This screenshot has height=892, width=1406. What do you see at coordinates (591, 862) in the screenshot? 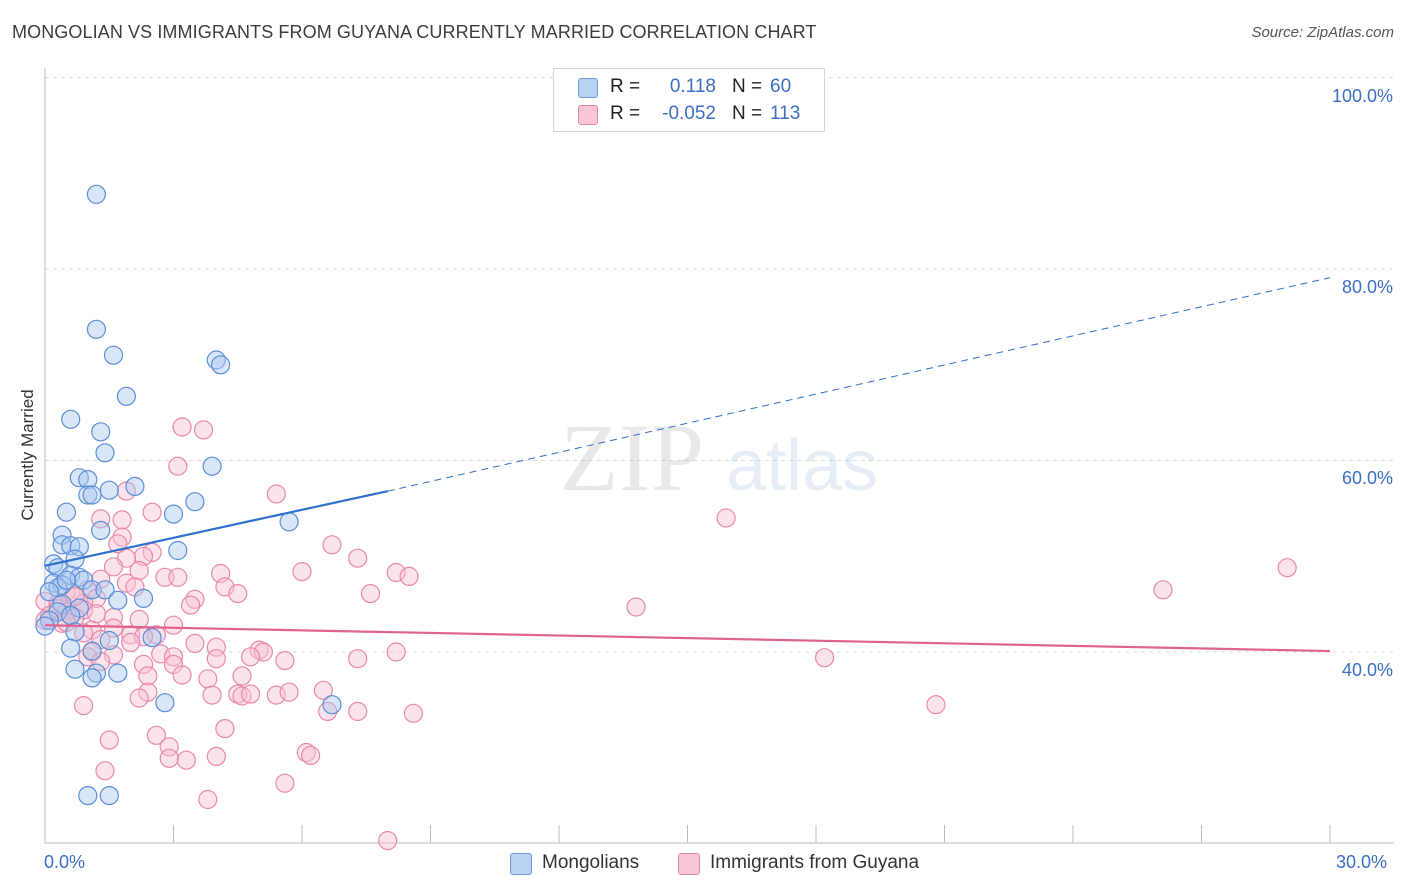
I see `mongolians-label: Mongolians` at bounding box center [591, 862].